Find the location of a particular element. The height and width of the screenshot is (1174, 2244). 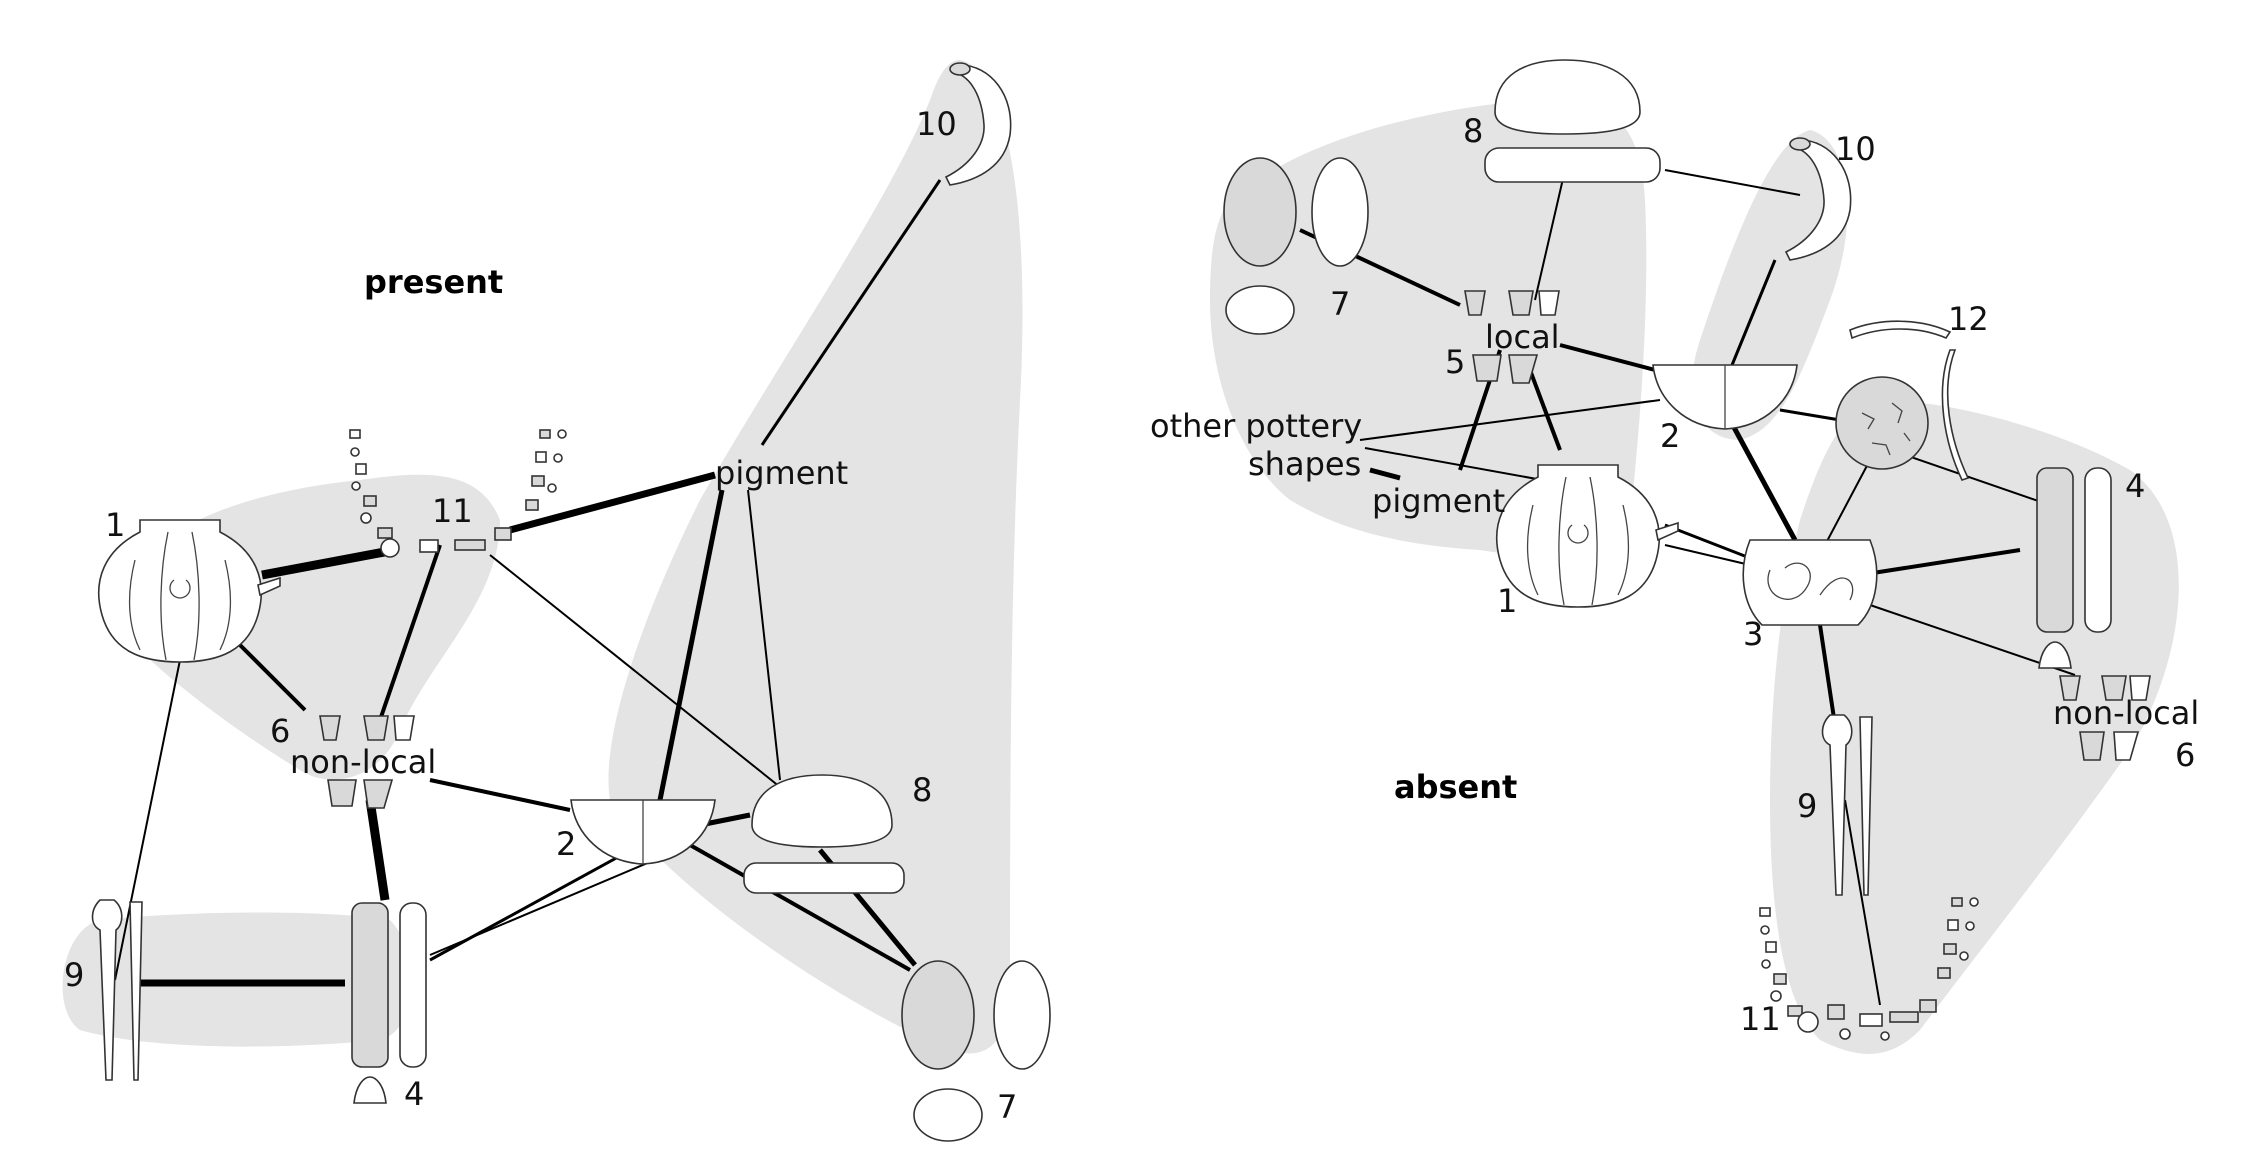

bead-string-absent is located at coordinates (1869, 969).